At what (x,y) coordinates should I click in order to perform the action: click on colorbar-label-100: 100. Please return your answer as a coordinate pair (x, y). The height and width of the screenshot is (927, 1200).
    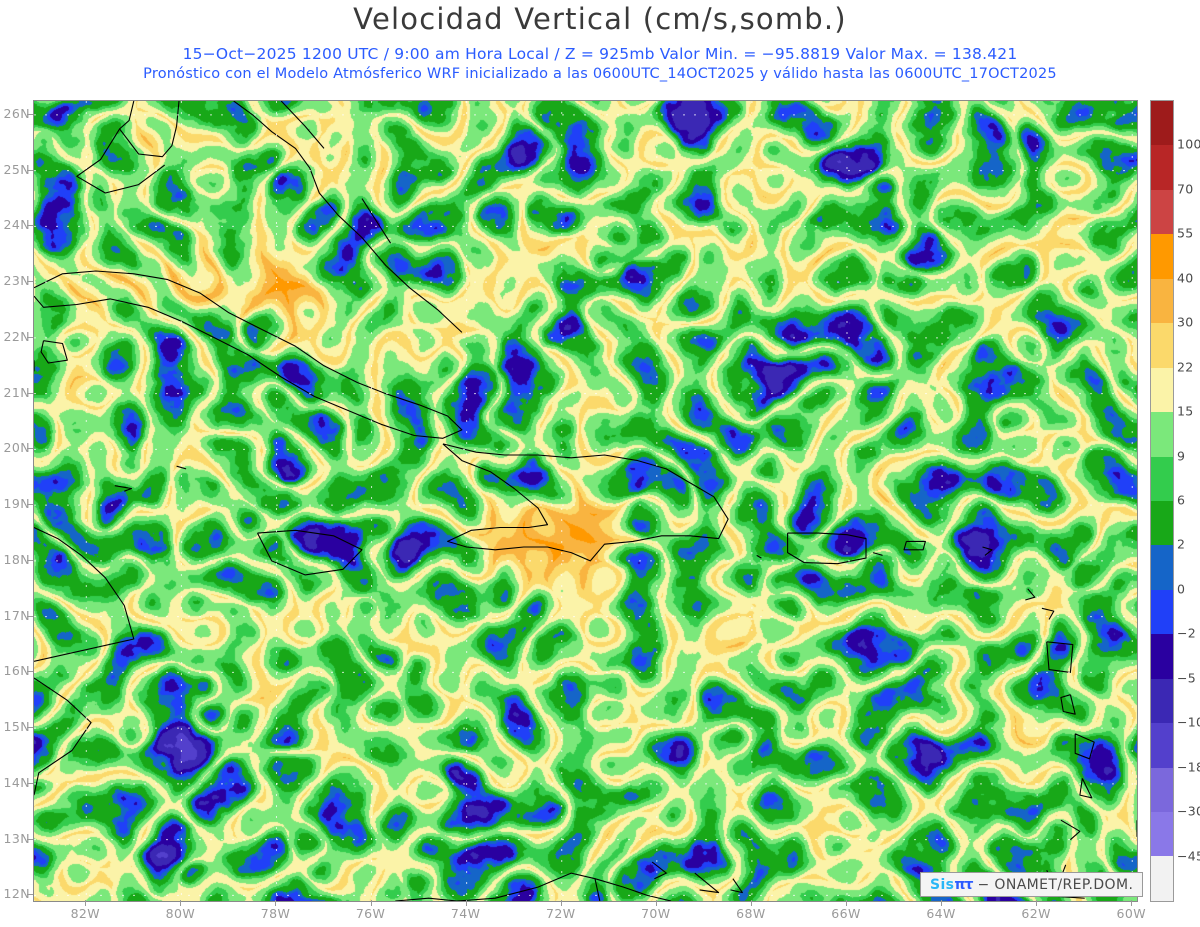
    Looking at the image, I should click on (1188, 144).